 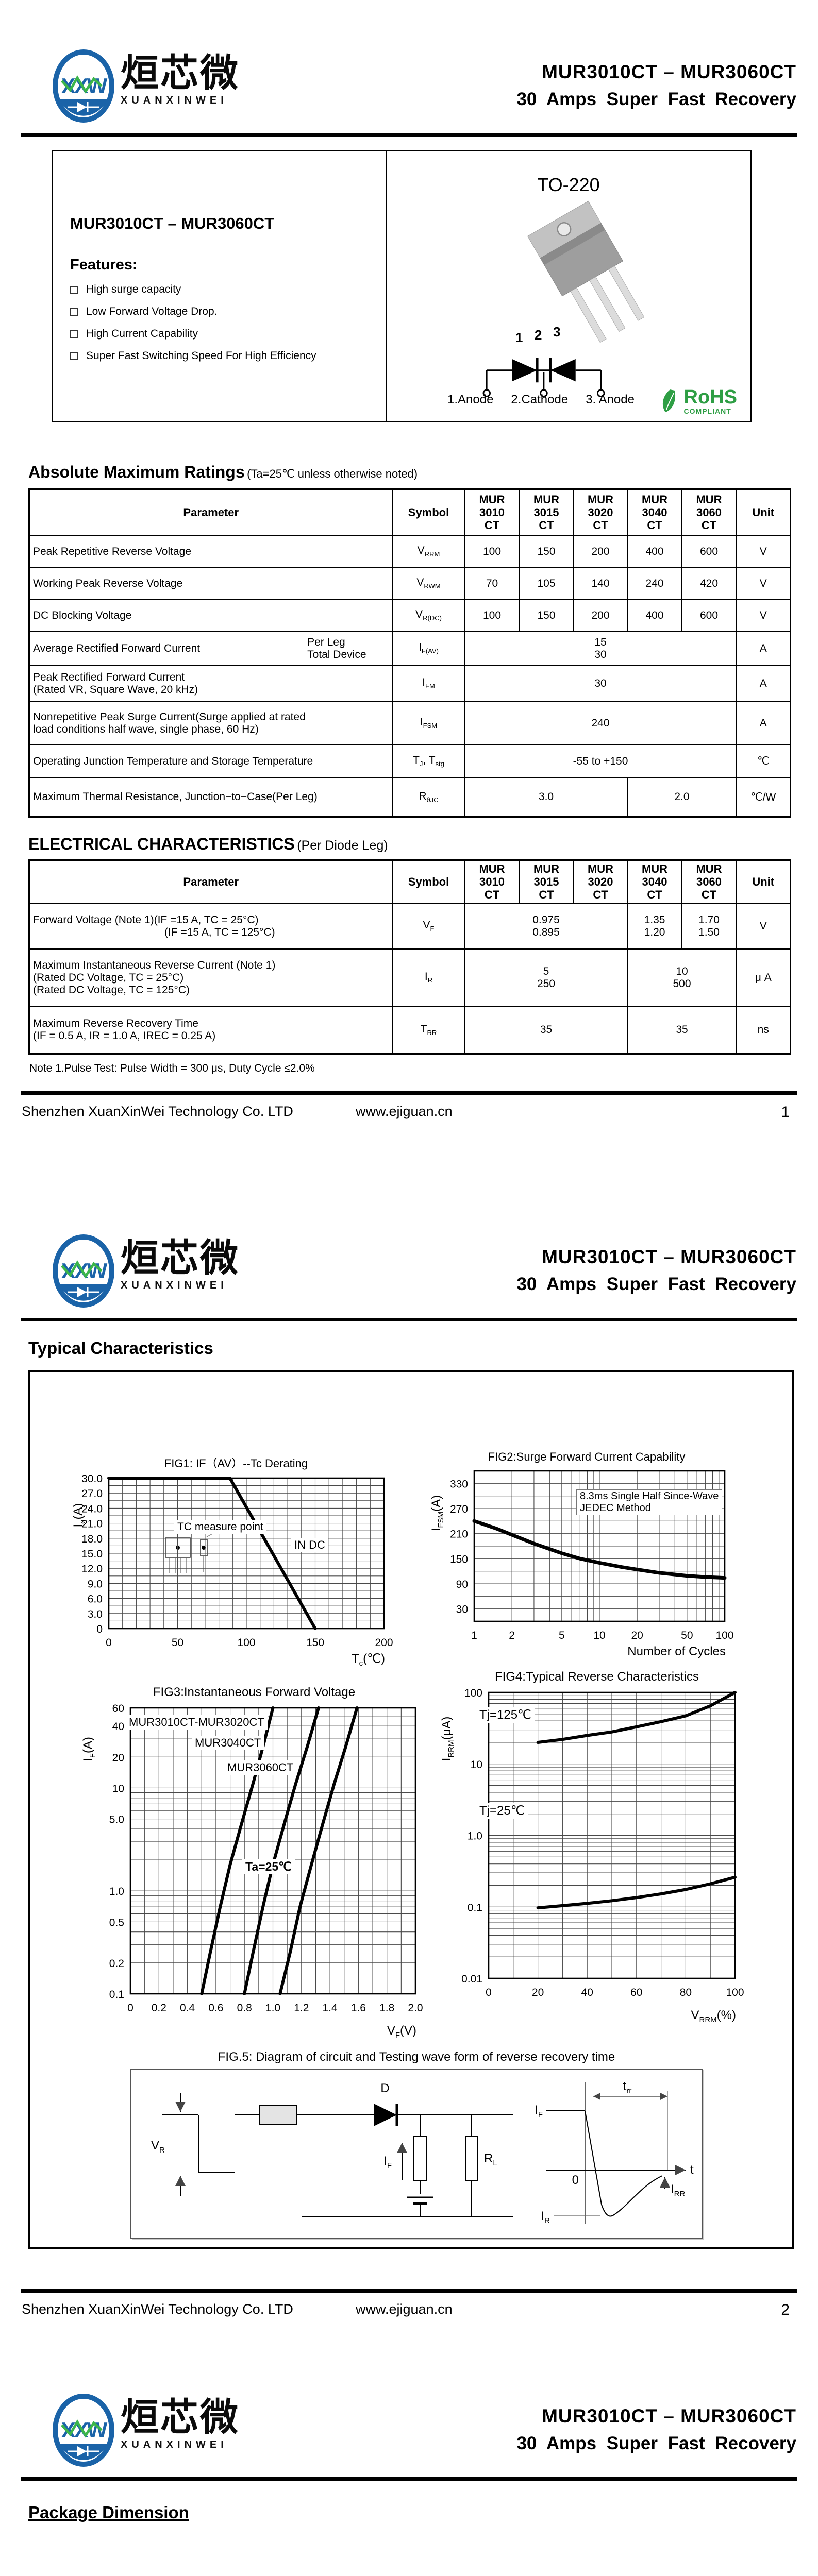 I want to click on feature-label: Low Forward Voltage Drop., so click(x=152, y=311).